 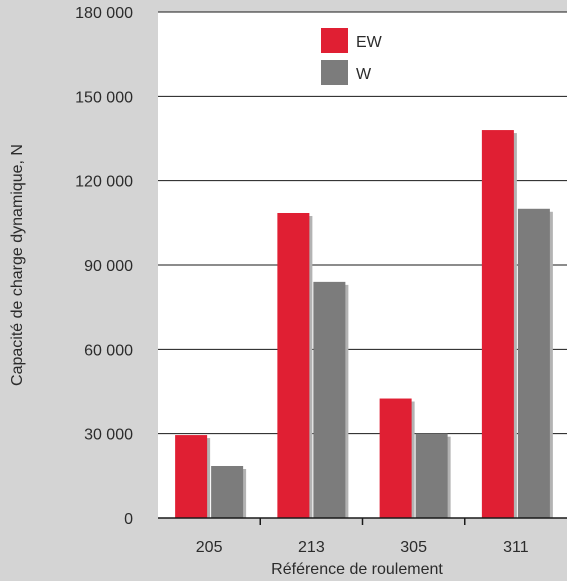 What do you see at coordinates (364, 74) in the screenshot?
I see `legend-label-w: W` at bounding box center [364, 74].